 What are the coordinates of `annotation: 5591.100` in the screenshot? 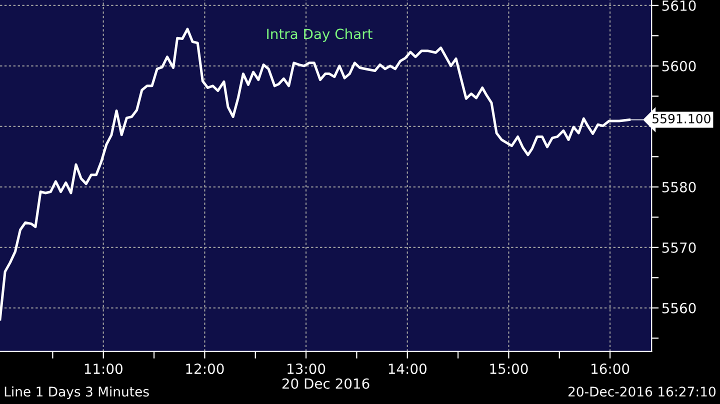 It's located at (681, 119).